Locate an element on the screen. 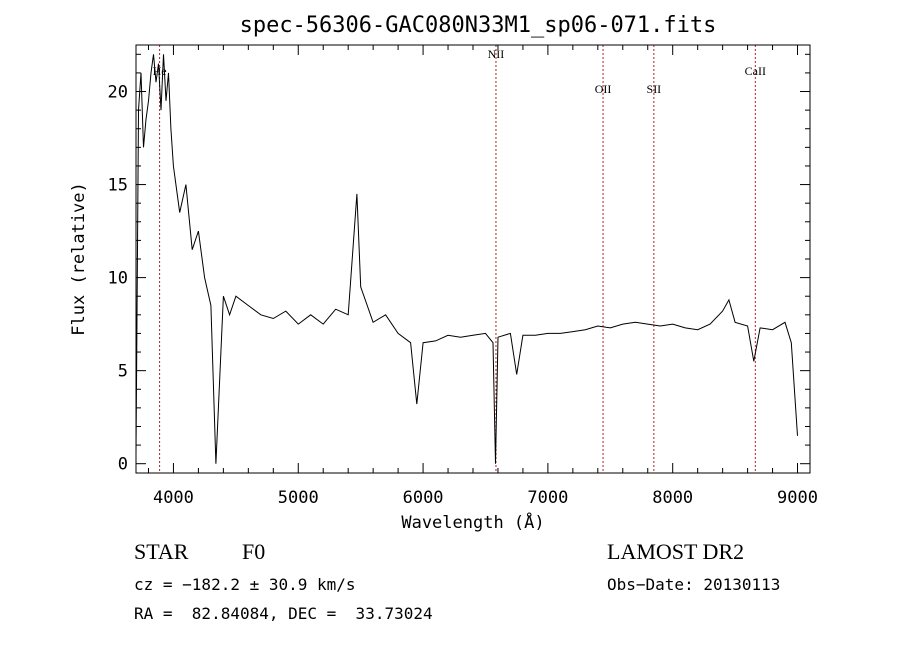 This screenshot has width=900, height=649. line-label-sii: SII is located at coordinates (654, 89).